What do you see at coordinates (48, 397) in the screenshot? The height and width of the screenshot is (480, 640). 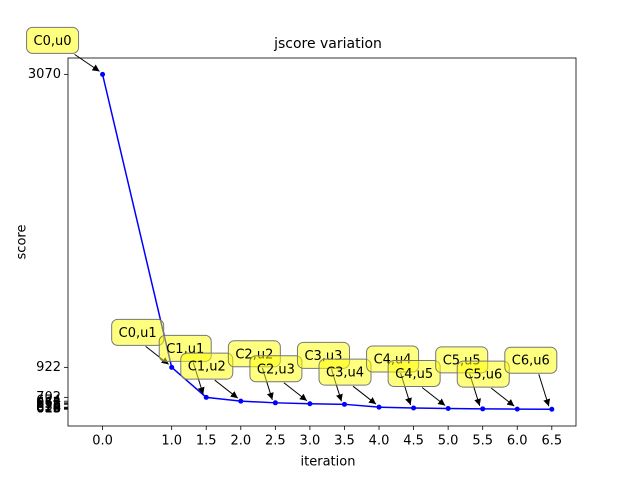 I see `y-tick-label: 702` at bounding box center [48, 397].